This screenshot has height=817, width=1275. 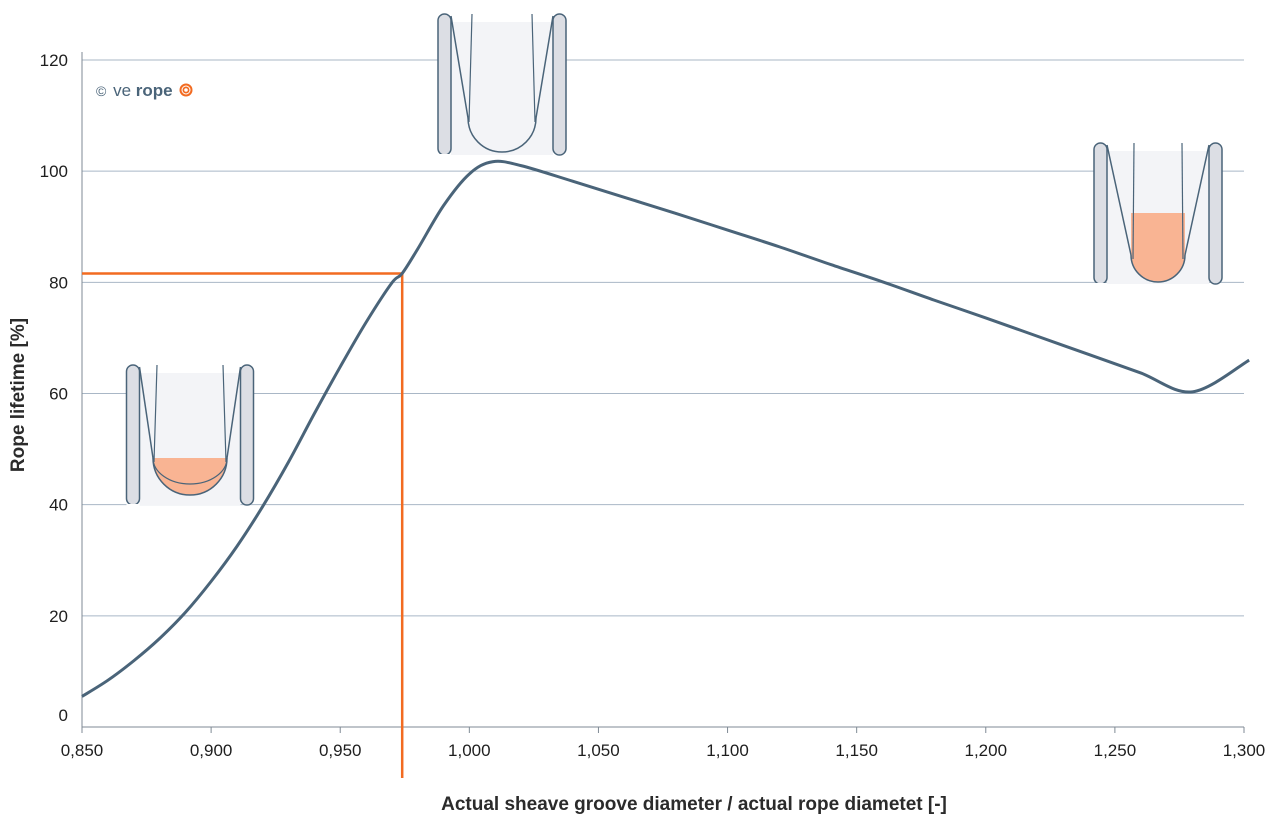 What do you see at coordinates (82, 750) in the screenshot?
I see `x-tick-label: 0,850` at bounding box center [82, 750].